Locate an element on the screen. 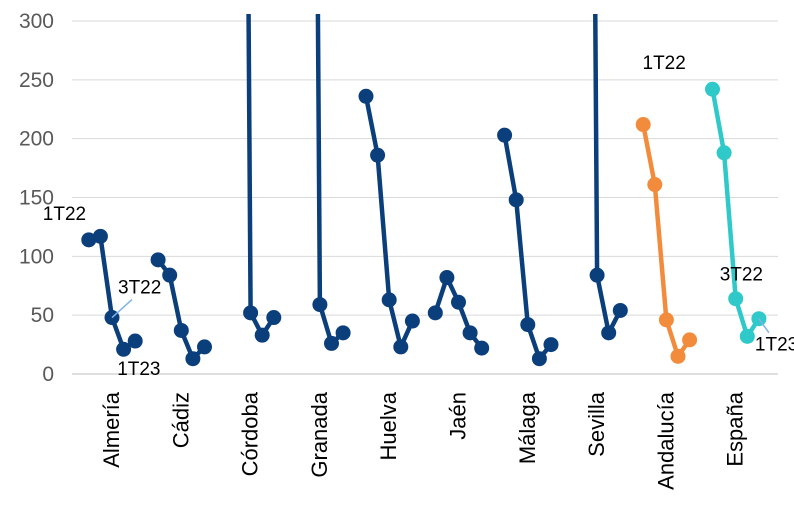  category-label: Granada is located at coordinates (319, 434).